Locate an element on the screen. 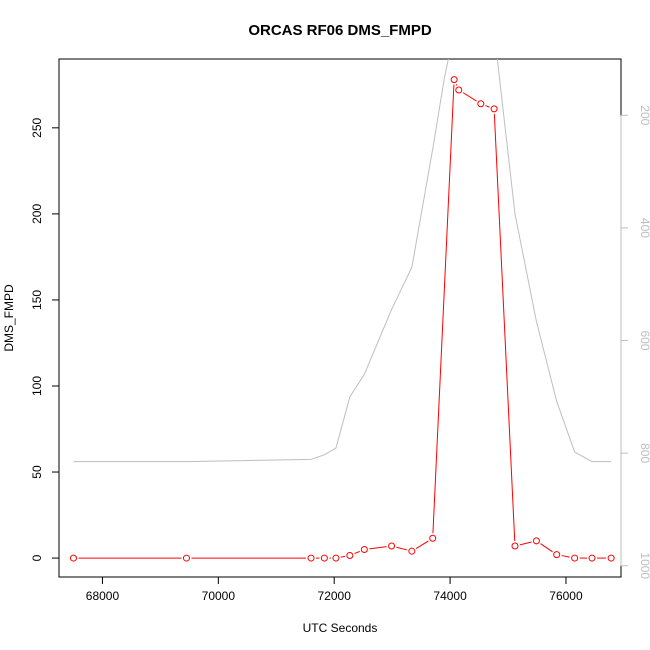 The width and height of the screenshot is (650, 650). x-tick-label: 76000 is located at coordinates (566, 596).